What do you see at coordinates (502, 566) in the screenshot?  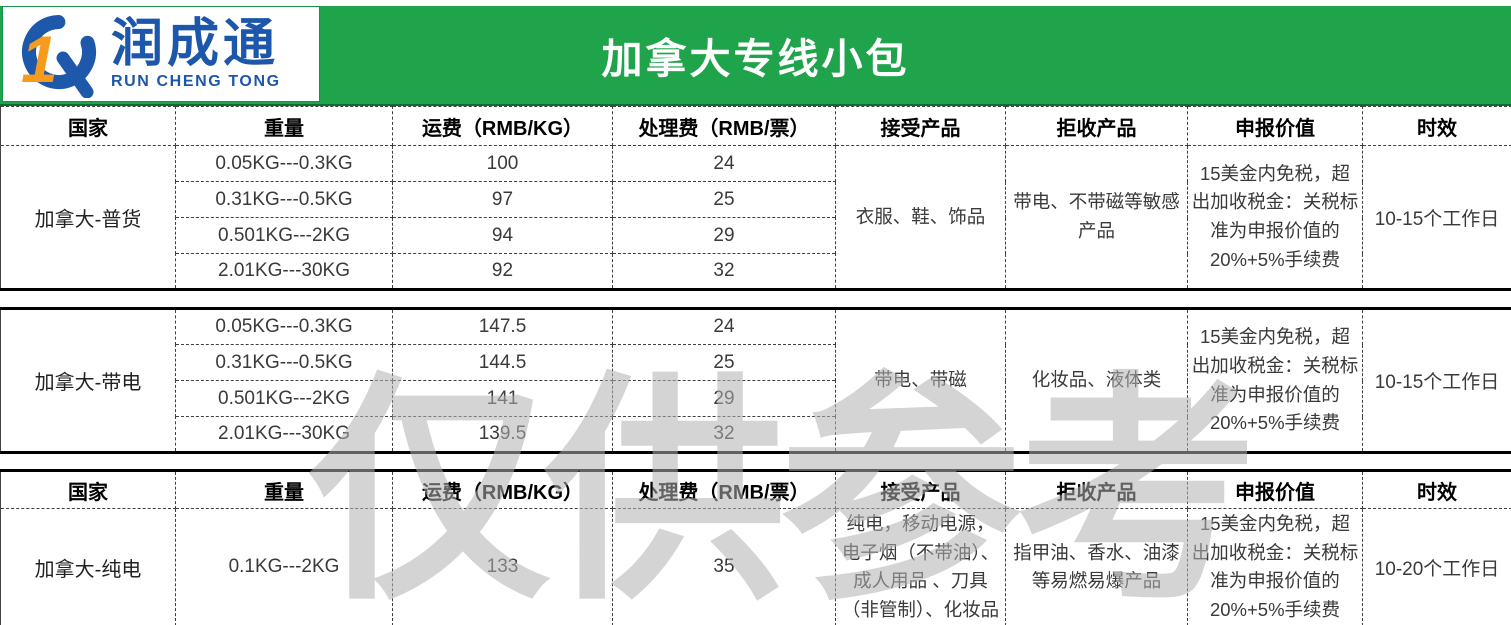 I see `cell-freight: 133` at bounding box center [502, 566].